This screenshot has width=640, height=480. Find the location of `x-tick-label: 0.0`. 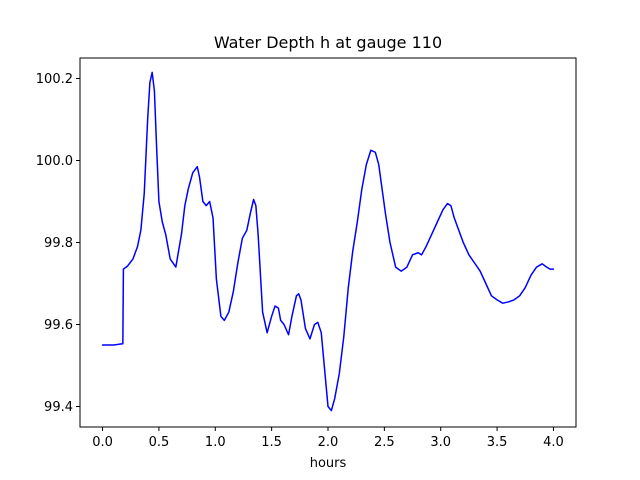

x-tick-label: 0.0 is located at coordinates (102, 442).